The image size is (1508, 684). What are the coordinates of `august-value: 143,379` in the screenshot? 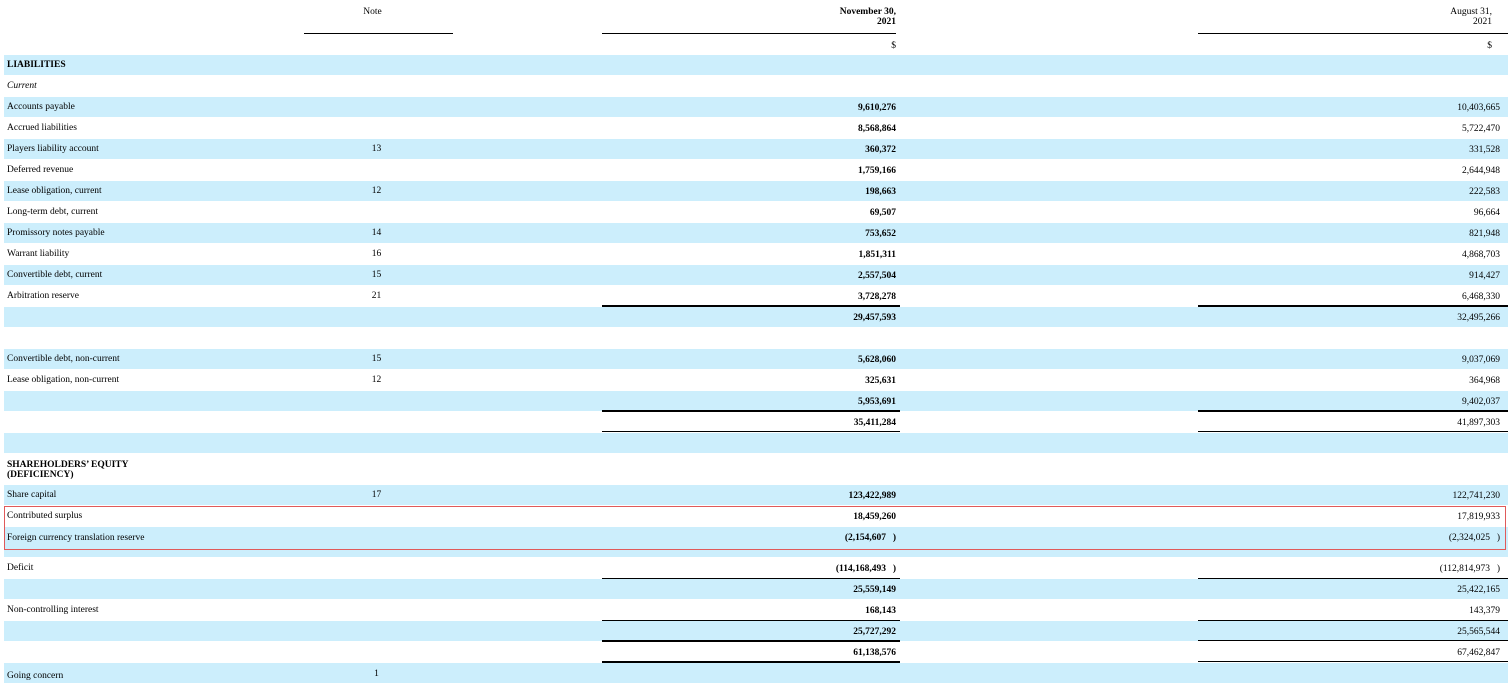 It's located at (1484, 611).